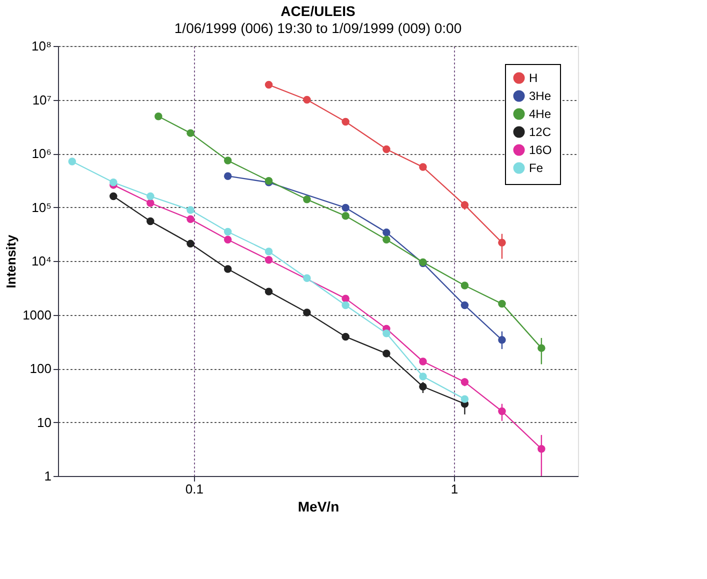 This screenshot has height=579, width=707. Describe the element at coordinates (41, 261) in the screenshot. I see `y-tick-label: 10⁴` at that location.